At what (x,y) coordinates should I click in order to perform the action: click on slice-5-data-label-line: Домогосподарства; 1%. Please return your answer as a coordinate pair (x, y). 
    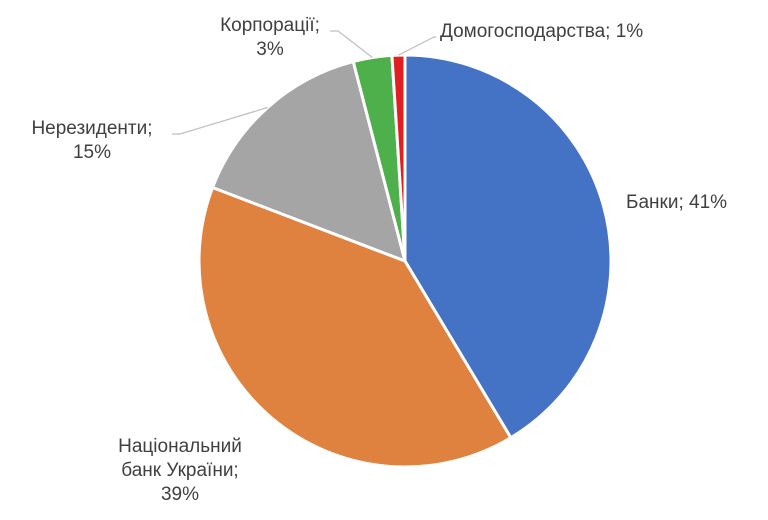
    Looking at the image, I should click on (541, 31).